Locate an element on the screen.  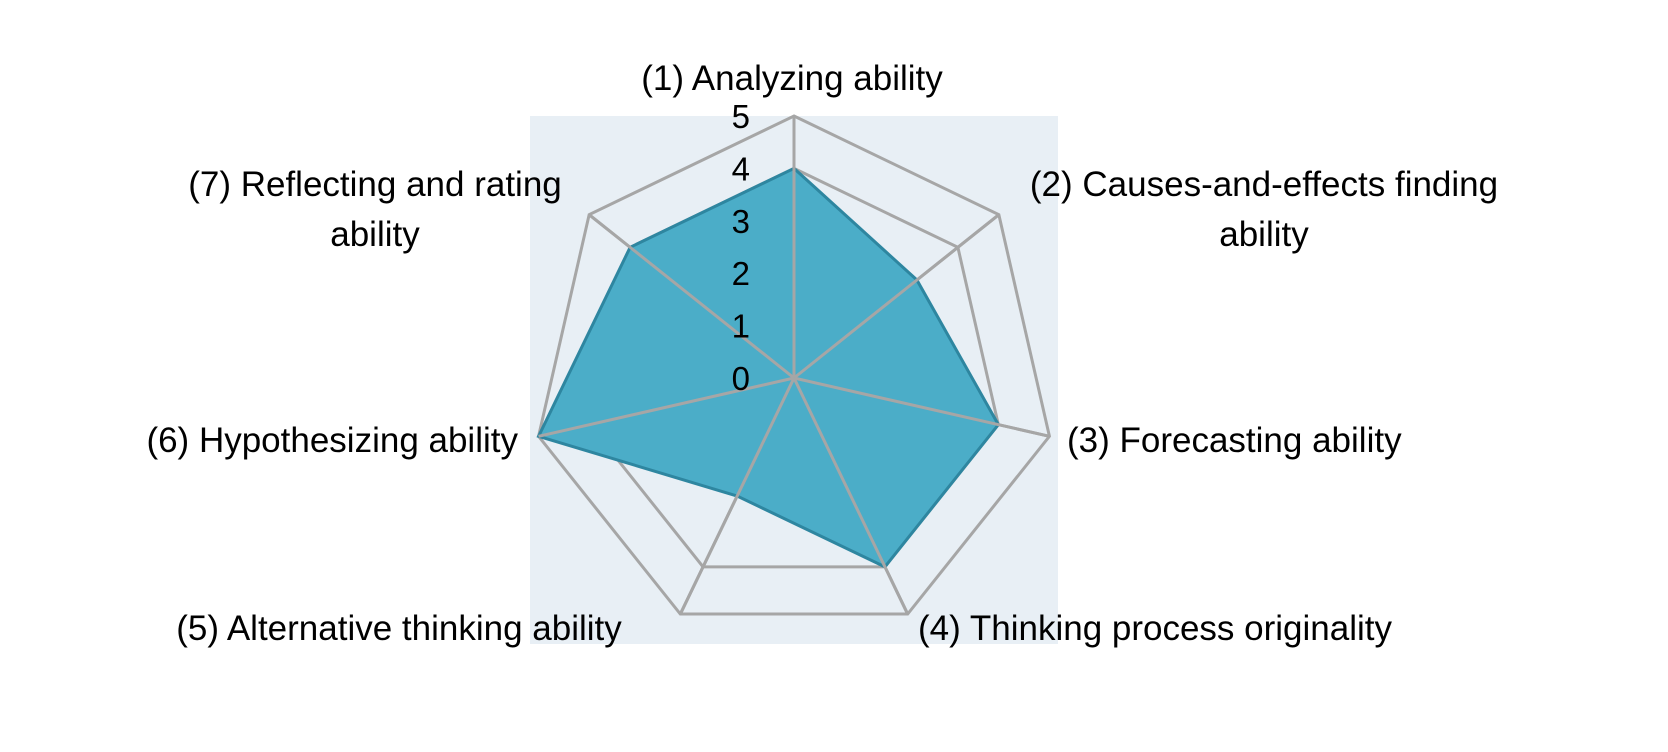
category-label: (3) Forecasting ability is located at coordinates (1234, 440).